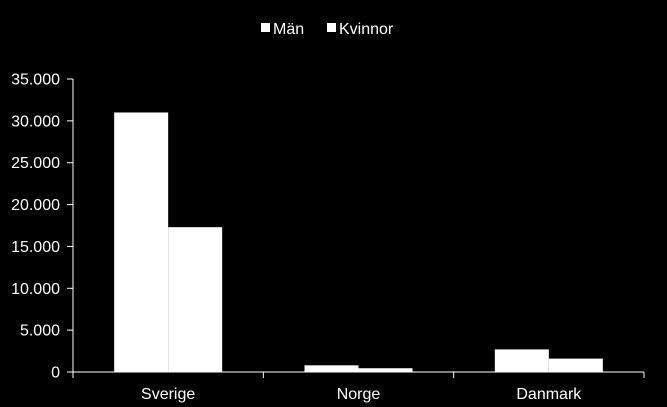 Image resolution: width=667 pixels, height=407 pixels. Describe the element at coordinates (366, 29) in the screenshot. I see `legend-label: Kvinnor` at that location.